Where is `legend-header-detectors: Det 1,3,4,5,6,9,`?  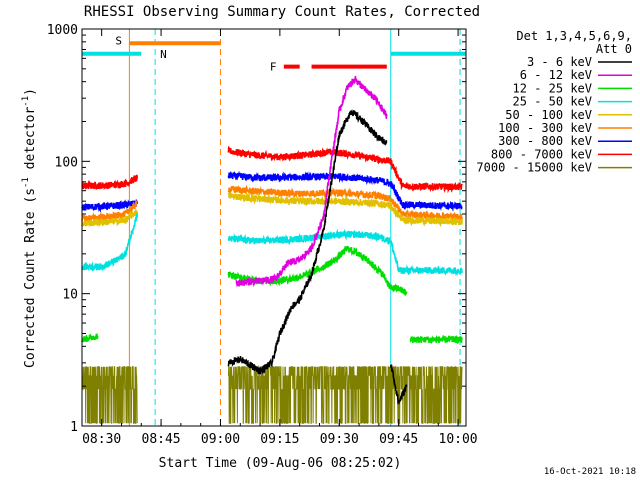
legend-header-detectors: Det 1,3,4,5,6,9, is located at coordinates (574, 36).